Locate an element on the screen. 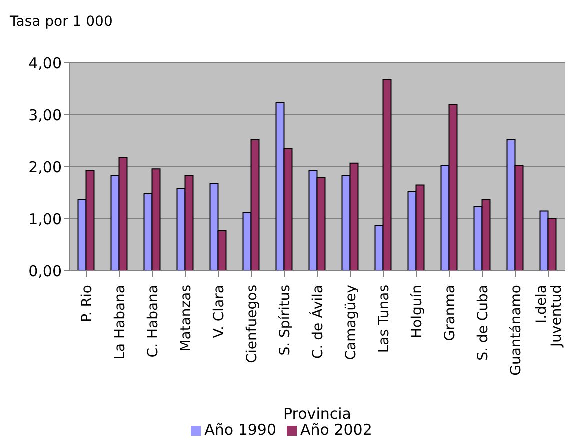  x-tick-label: Las Tunas is located at coordinates (384, 319).